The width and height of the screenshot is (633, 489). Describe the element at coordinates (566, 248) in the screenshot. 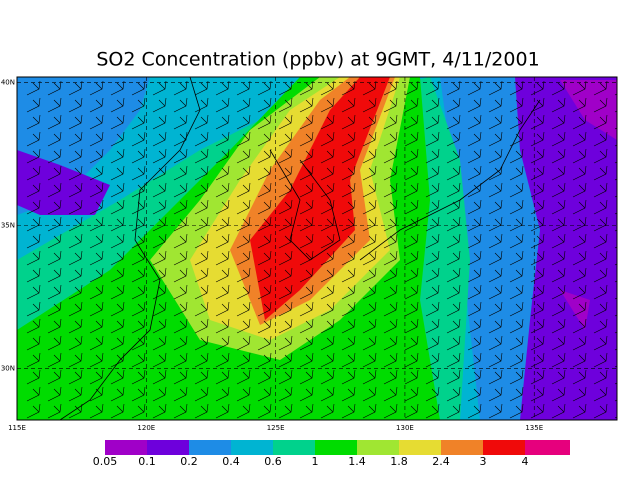

I see `field` at that location.